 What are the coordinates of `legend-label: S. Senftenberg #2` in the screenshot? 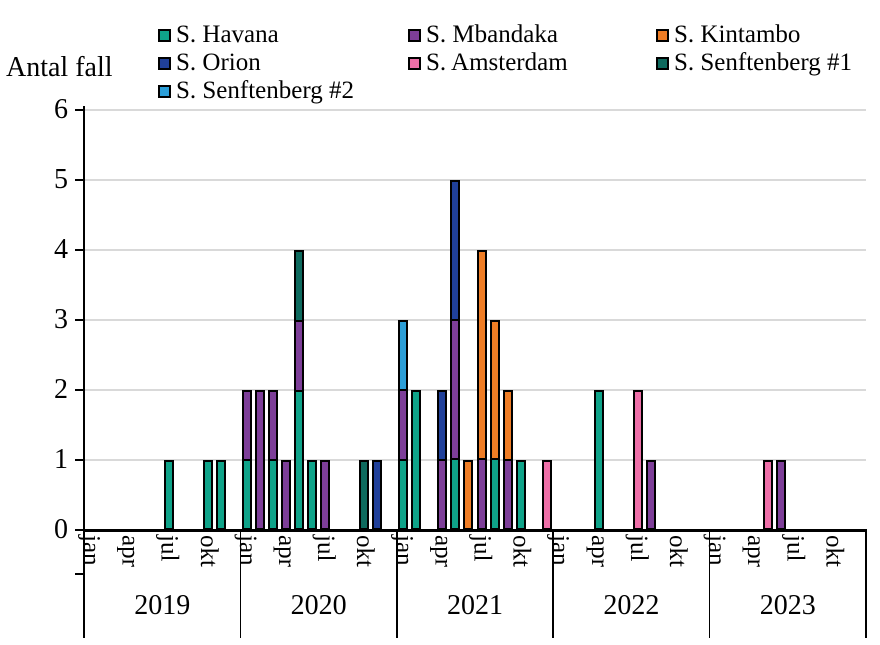 It's located at (265, 90).